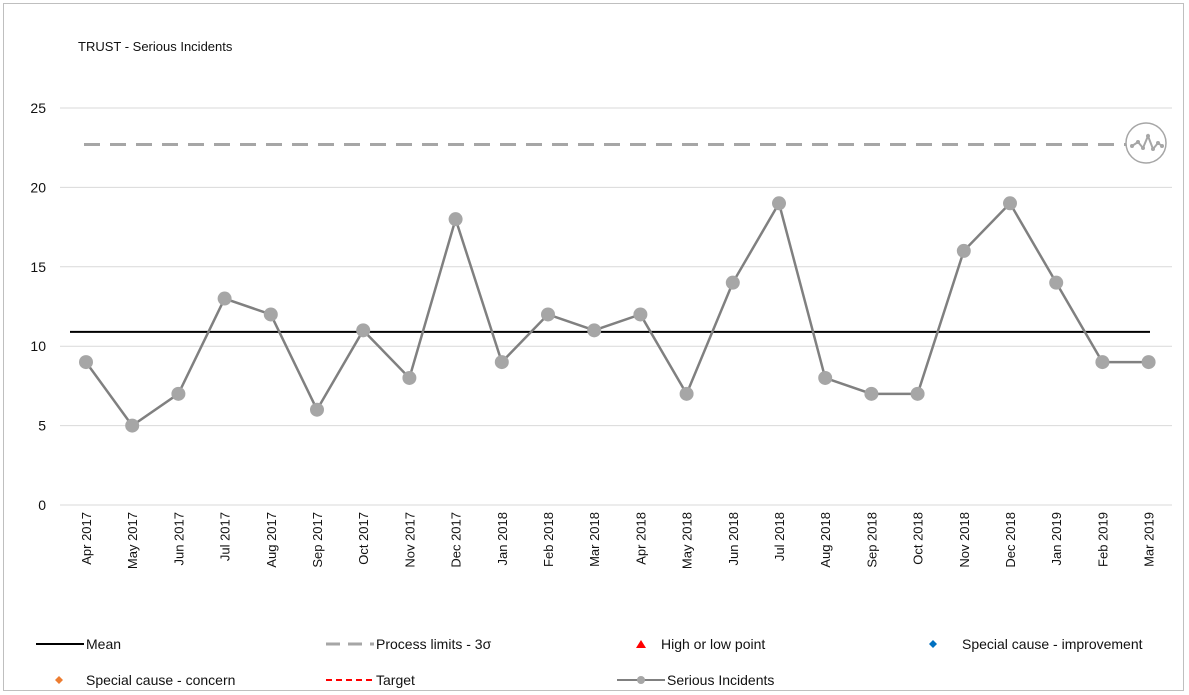  What do you see at coordinates (548, 539) in the screenshot?
I see `x-tick-label: Feb 2018` at bounding box center [548, 539].